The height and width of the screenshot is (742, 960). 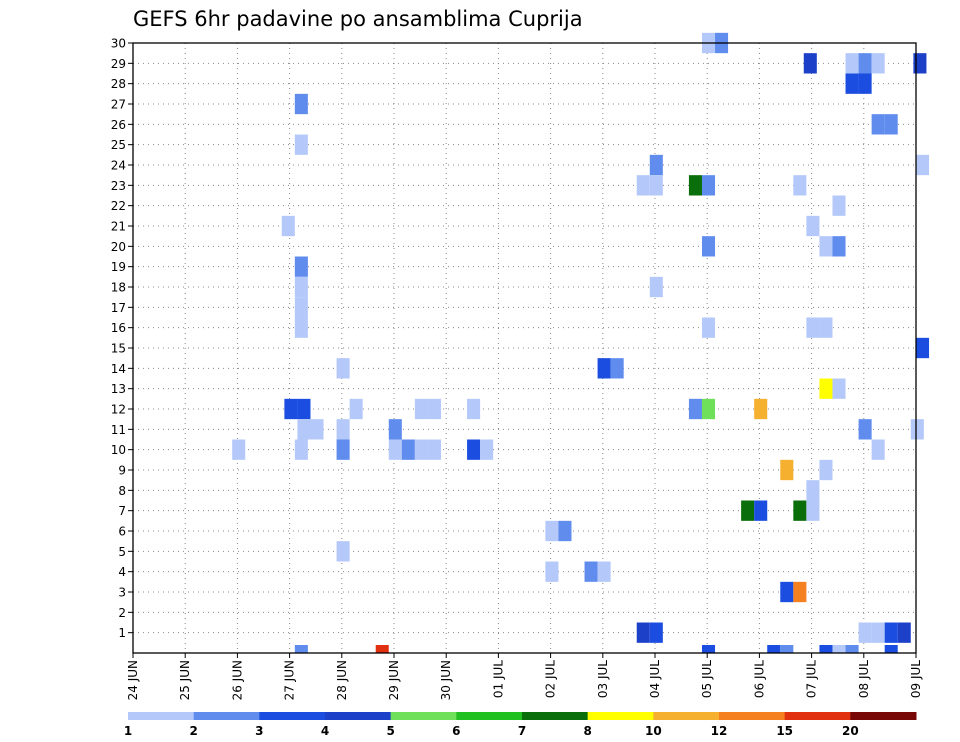 What do you see at coordinates (122, 552) in the screenshot?
I see `y-tick-label: 5` at bounding box center [122, 552].